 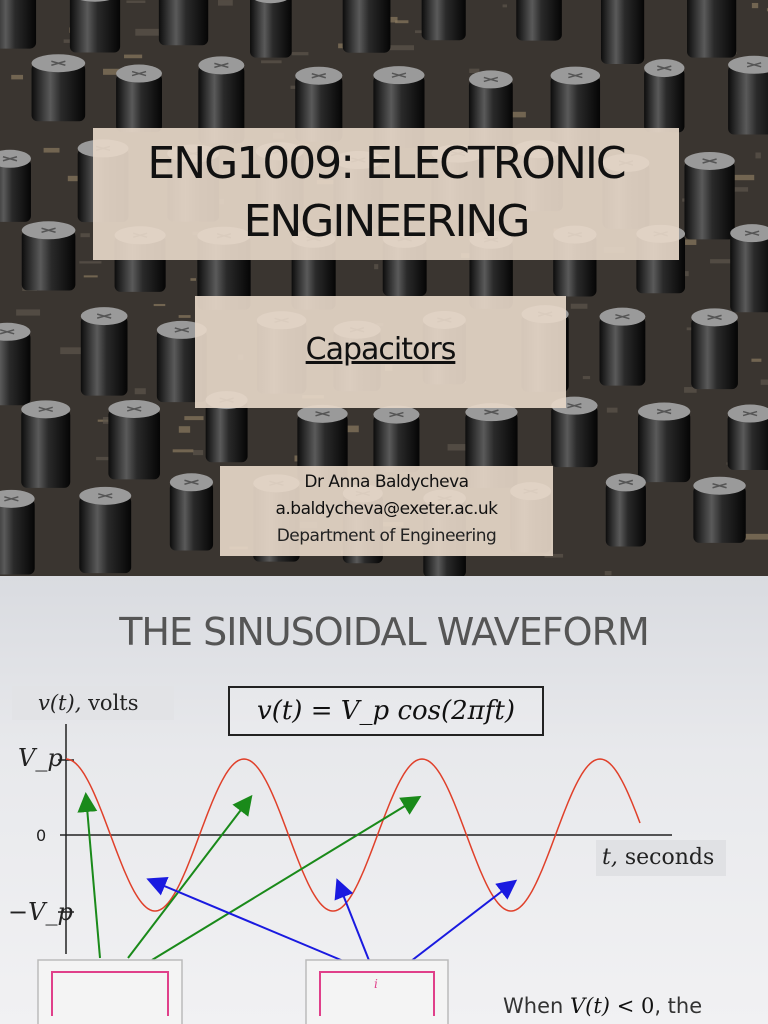 I want to click on author-name: Dr Anna Baldycheva, so click(x=386, y=482).